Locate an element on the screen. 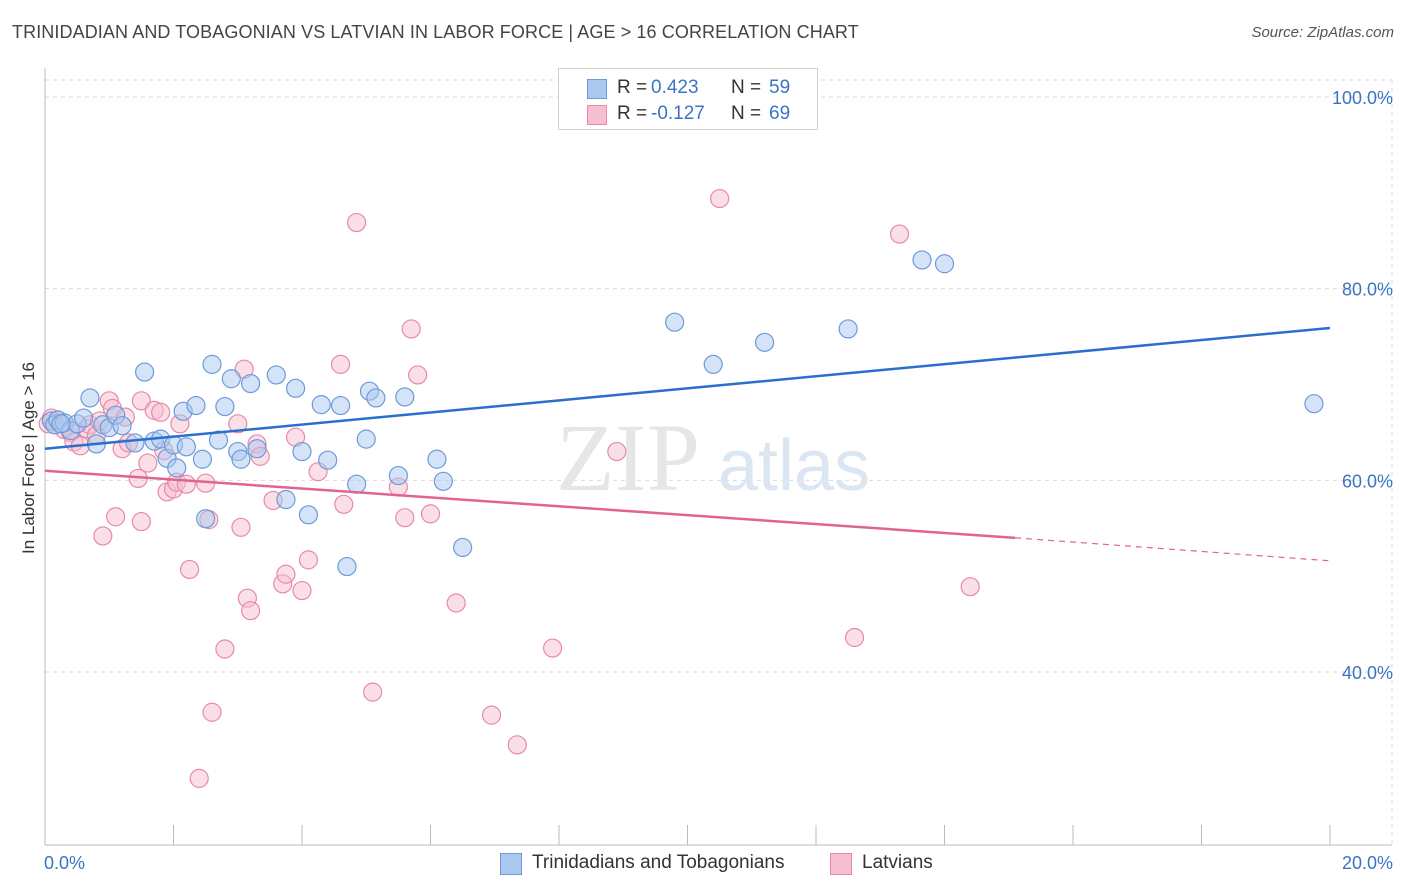 This screenshot has height=892, width=1406. watermark-zip: ZIP is located at coordinates (628, 457).